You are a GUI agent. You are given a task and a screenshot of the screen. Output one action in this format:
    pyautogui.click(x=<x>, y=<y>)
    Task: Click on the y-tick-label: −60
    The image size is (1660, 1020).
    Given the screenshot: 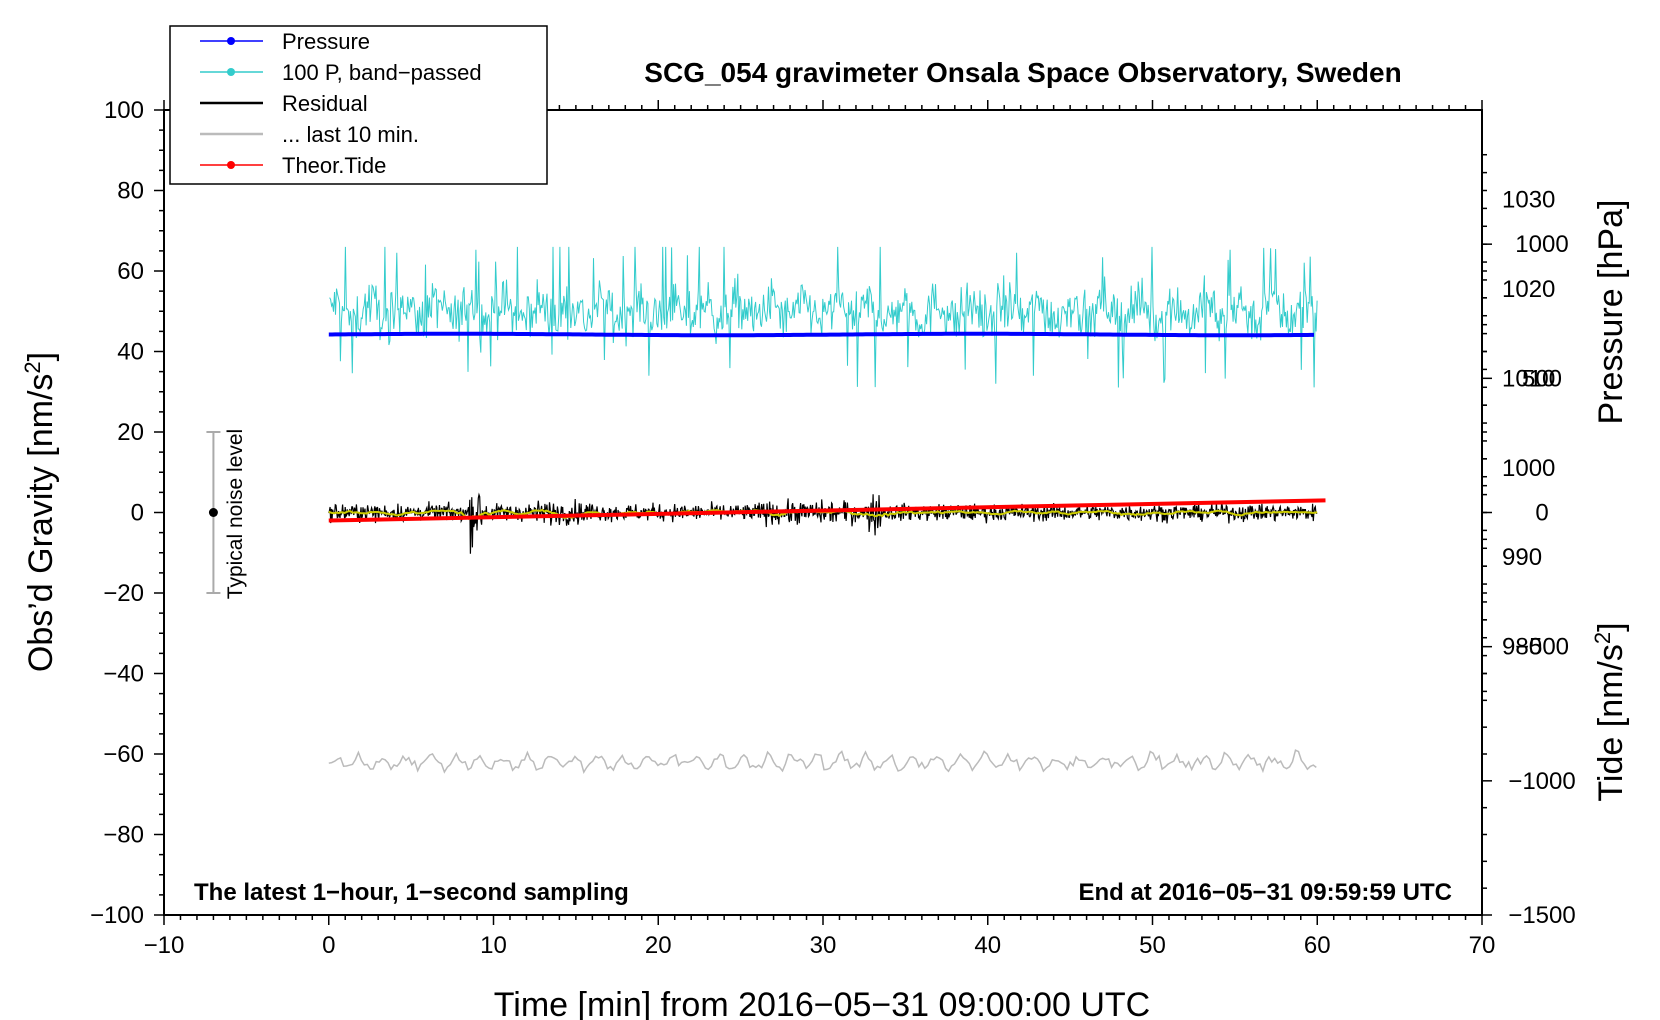 What is the action you would take?
    pyautogui.click(x=123, y=754)
    